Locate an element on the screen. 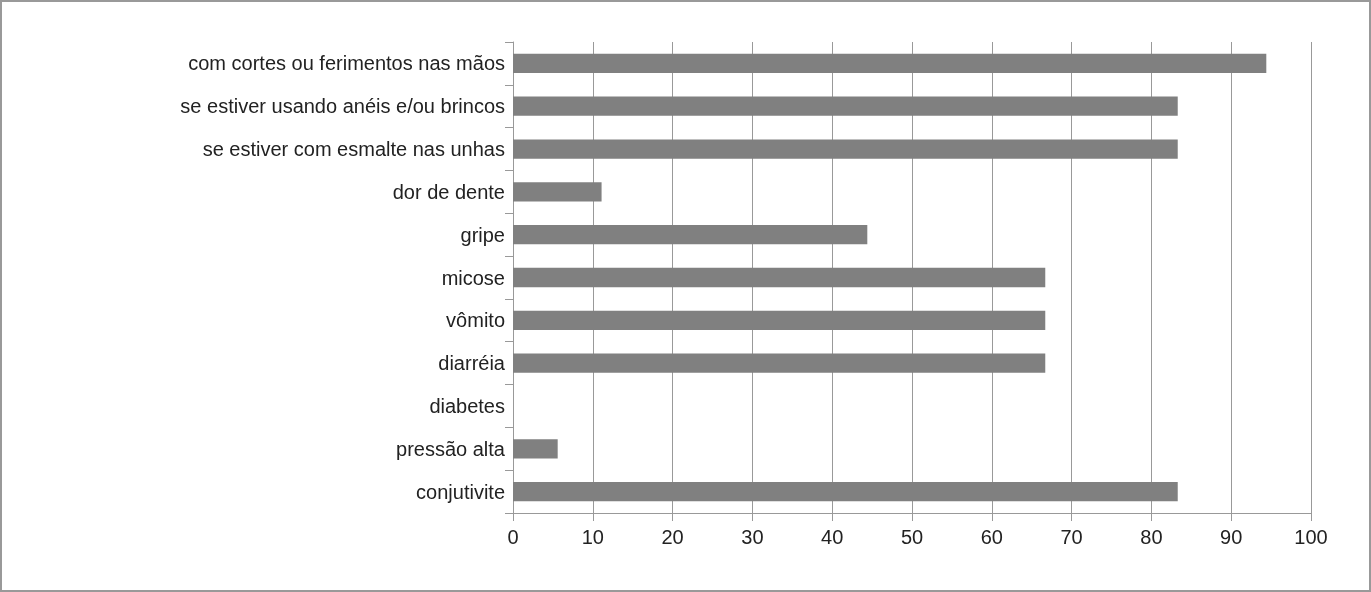 The width and height of the screenshot is (1371, 592). y-tick-label: gripe is located at coordinates (482, 234).